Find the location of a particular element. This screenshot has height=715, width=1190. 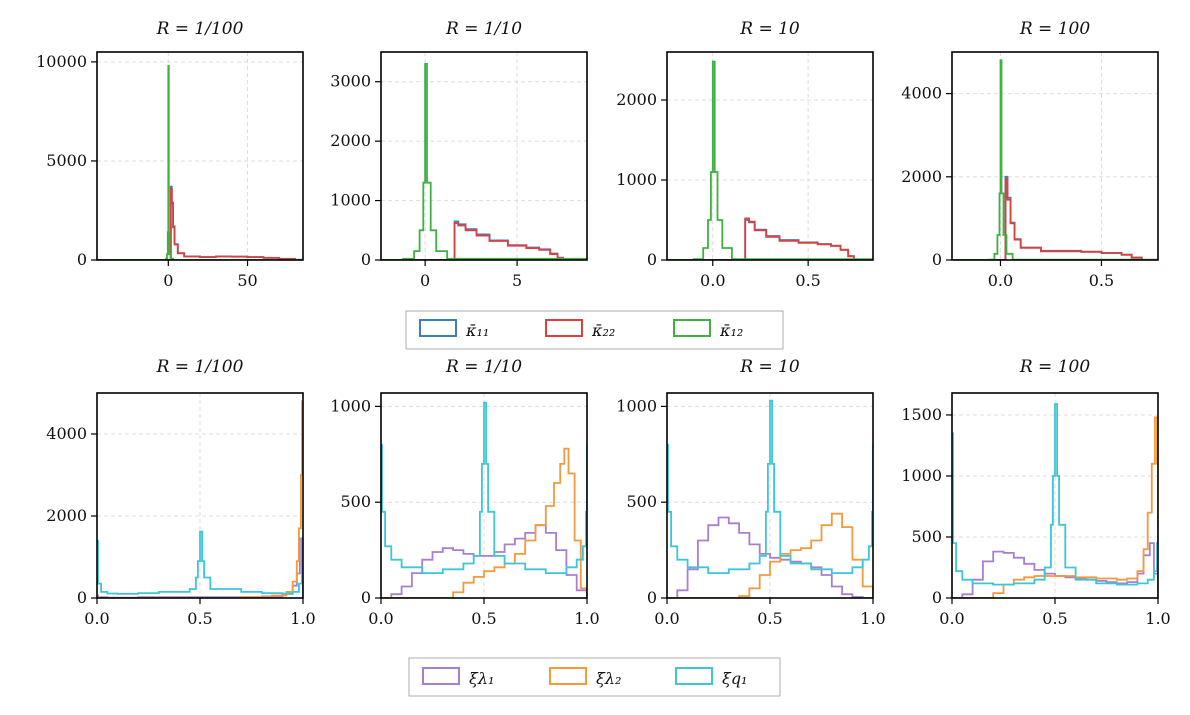

legend-swatch-k22 is located at coordinates (564, 328).